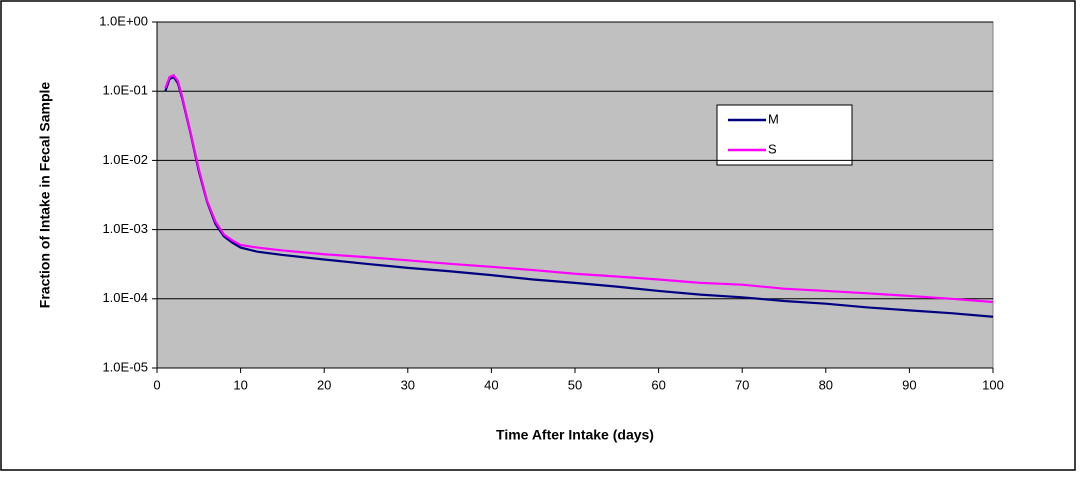  What do you see at coordinates (125, 297) in the screenshot?
I see `y-tick-label: 1.0E-04` at bounding box center [125, 297].